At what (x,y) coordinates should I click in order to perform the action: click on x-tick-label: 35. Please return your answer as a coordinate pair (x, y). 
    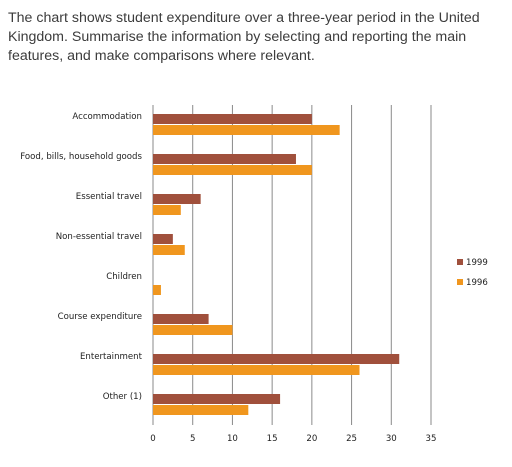
    Looking at the image, I should click on (431, 439).